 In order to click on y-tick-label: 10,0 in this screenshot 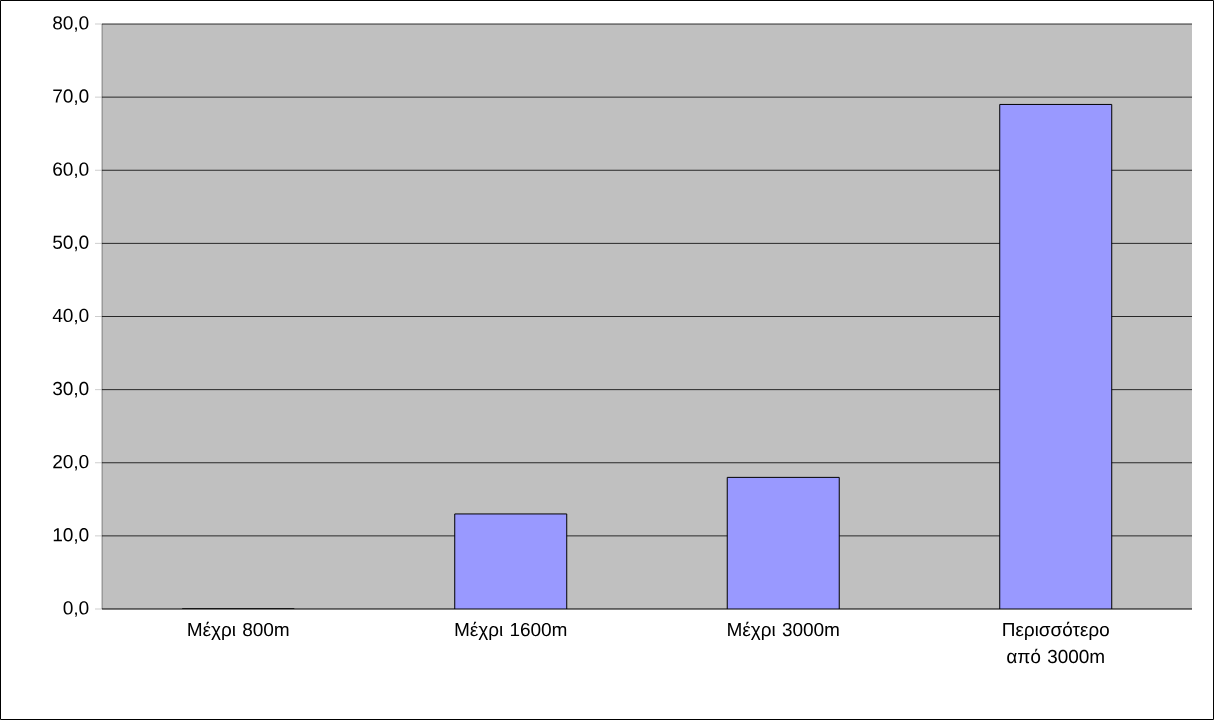, I will do `click(71, 536)`.